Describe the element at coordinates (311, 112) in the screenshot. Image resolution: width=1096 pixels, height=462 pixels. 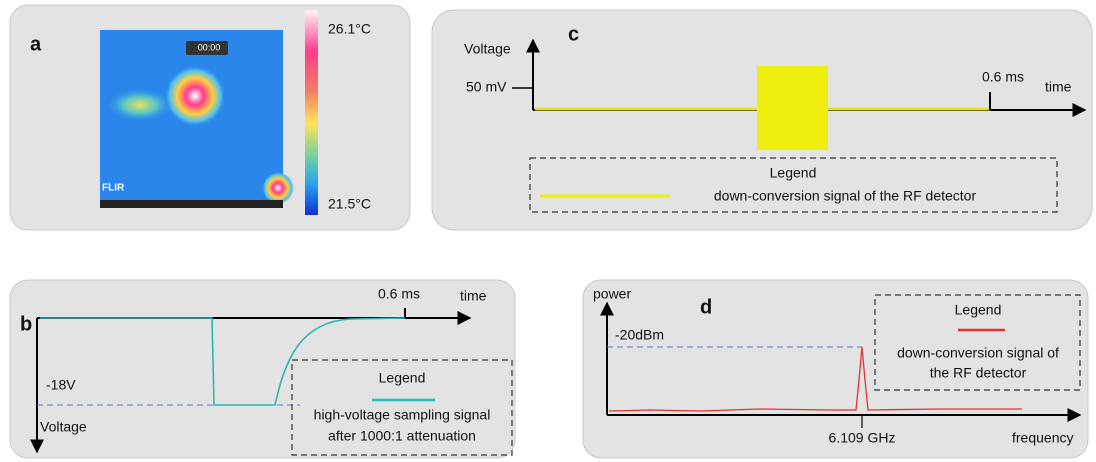
I see `color-bar` at that location.